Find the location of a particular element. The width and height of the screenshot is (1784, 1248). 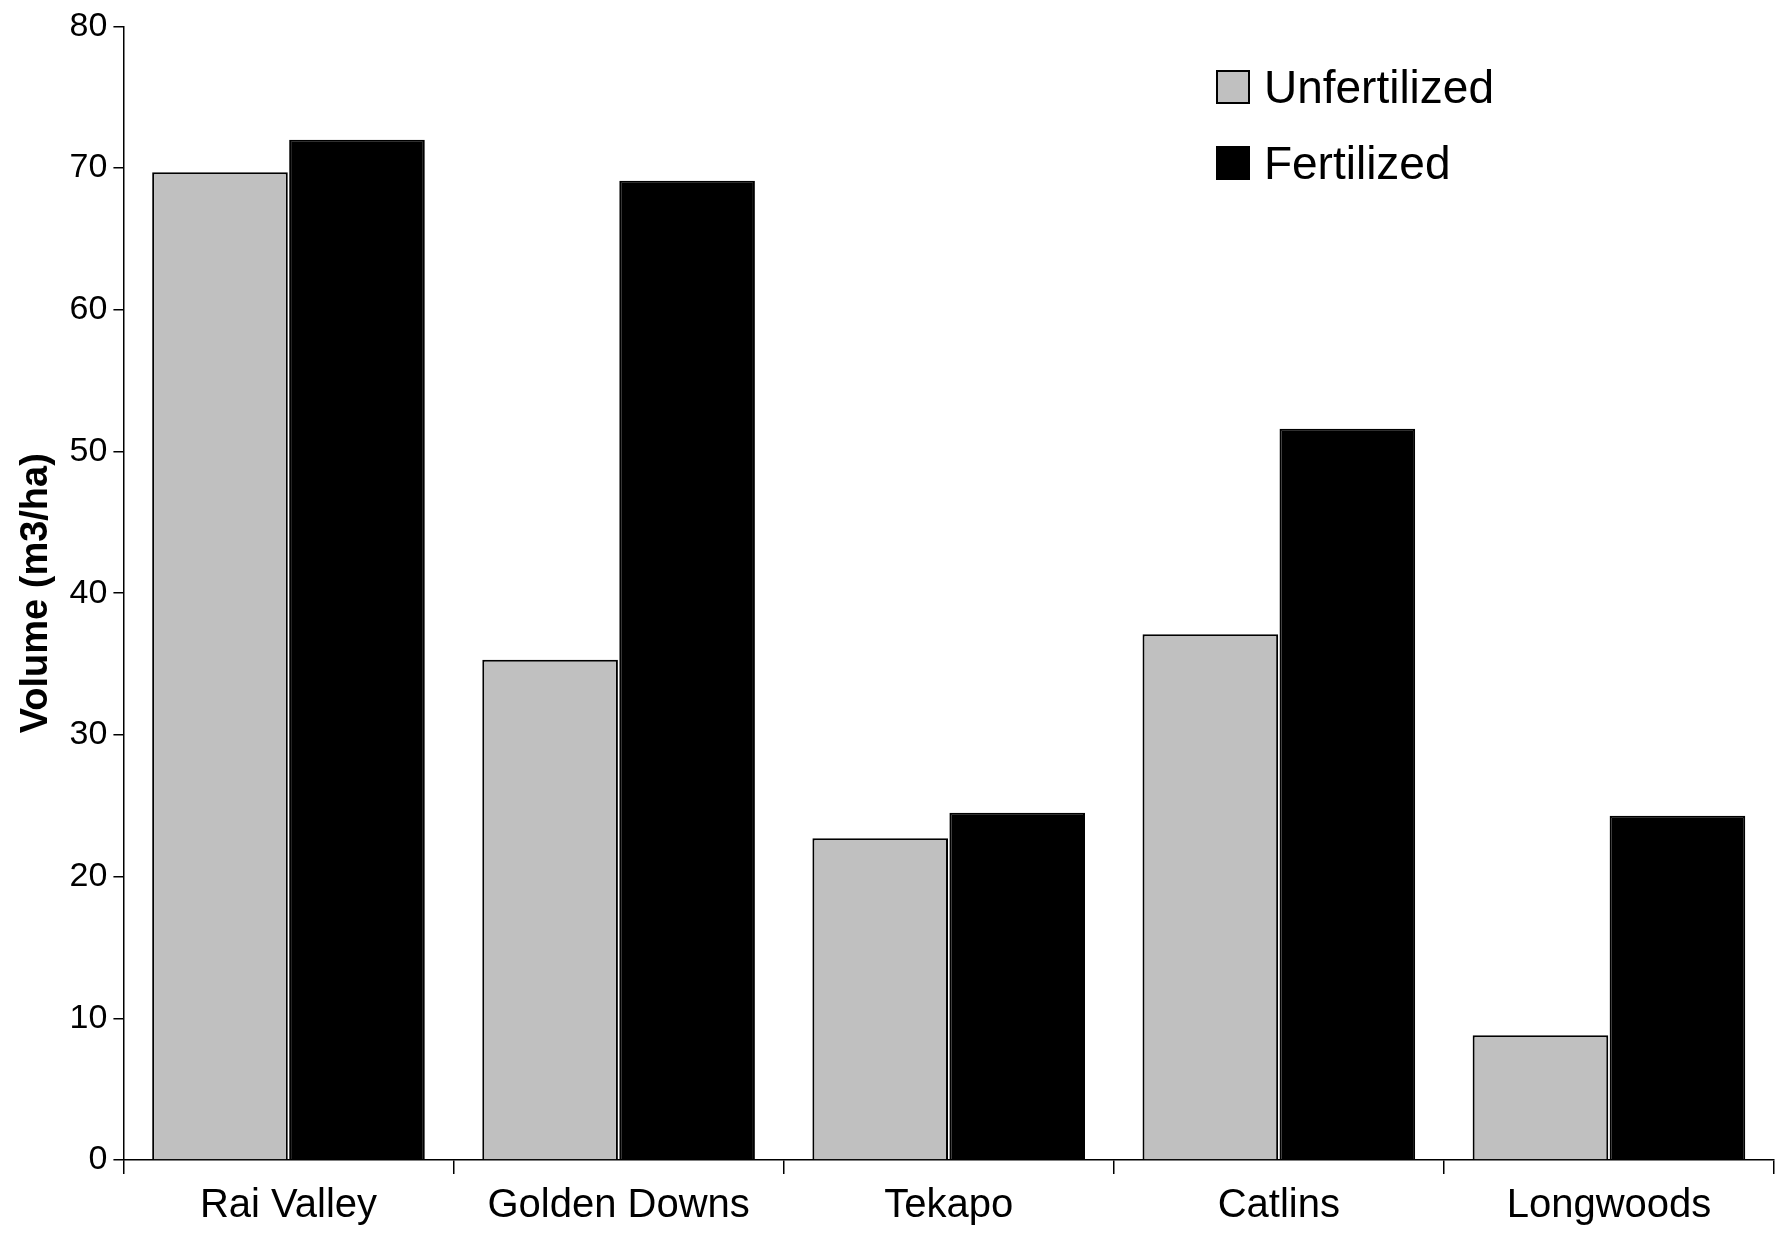

y-tick-label: 50 is located at coordinates (88, 448).